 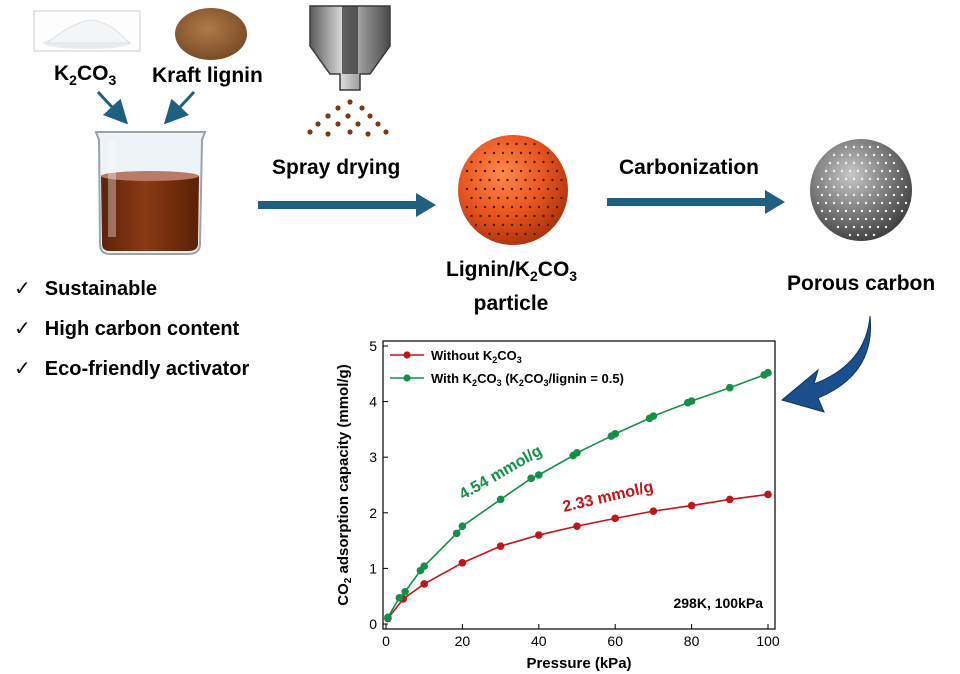 What do you see at coordinates (615, 641) in the screenshot?
I see `x-tick-label: 60` at bounding box center [615, 641].